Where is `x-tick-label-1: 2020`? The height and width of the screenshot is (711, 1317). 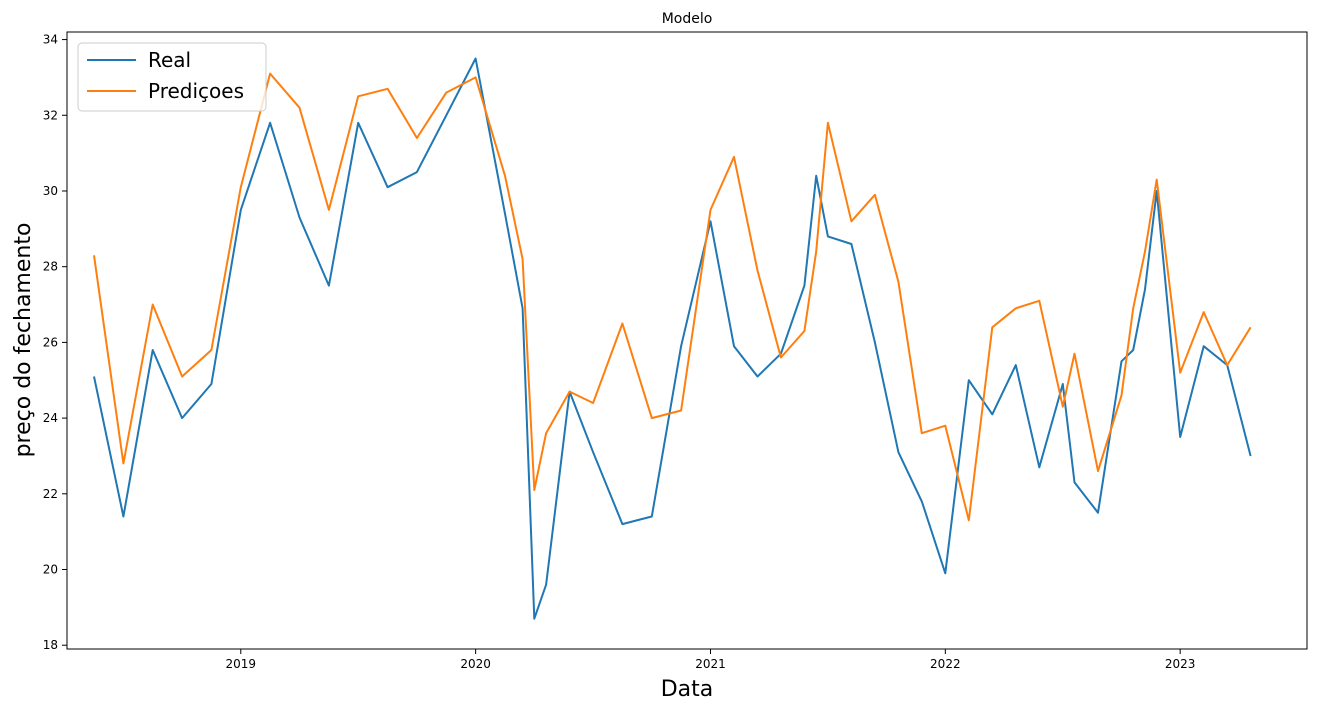
x-tick-label-1: 2020 is located at coordinates (475, 664).